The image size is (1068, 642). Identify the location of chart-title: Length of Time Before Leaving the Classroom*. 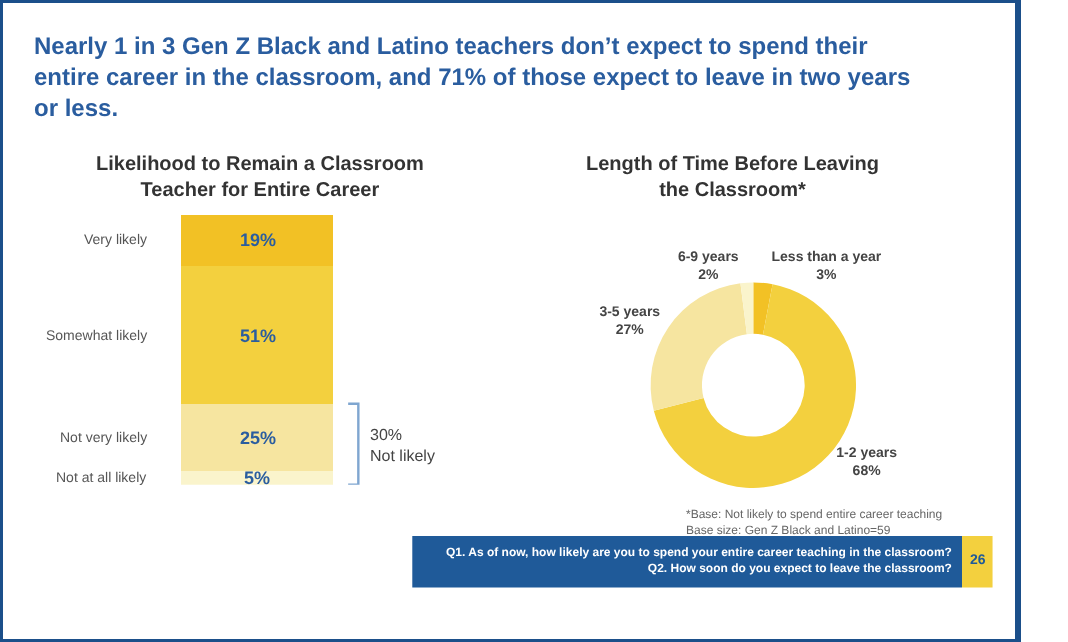
(732, 178).